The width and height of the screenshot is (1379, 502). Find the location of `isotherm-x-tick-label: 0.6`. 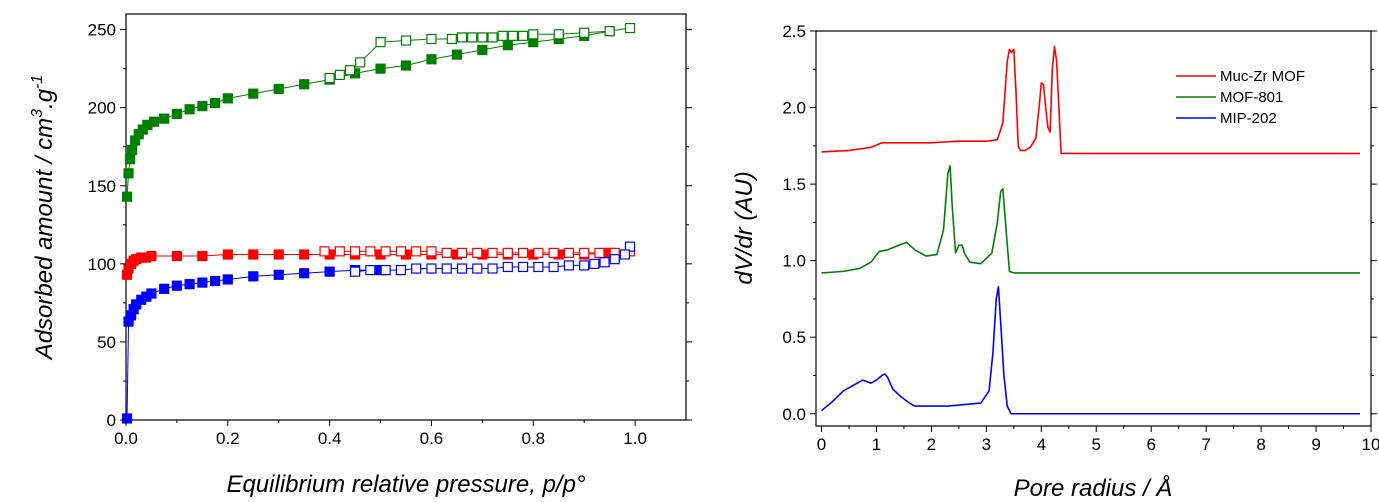

isotherm-x-tick-label: 0.6 is located at coordinates (432, 438).